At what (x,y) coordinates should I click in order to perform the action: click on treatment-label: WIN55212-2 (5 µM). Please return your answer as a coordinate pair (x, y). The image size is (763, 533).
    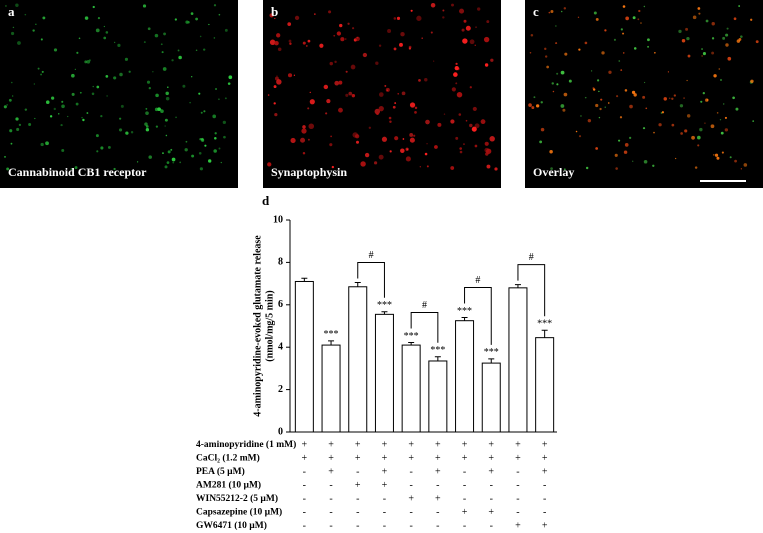
    Looking at the image, I should click on (237, 498).